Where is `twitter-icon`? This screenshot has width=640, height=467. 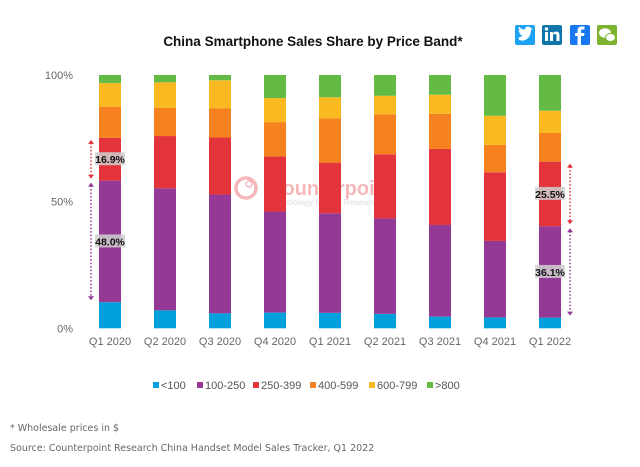
twitter-icon is located at coordinates (525, 35).